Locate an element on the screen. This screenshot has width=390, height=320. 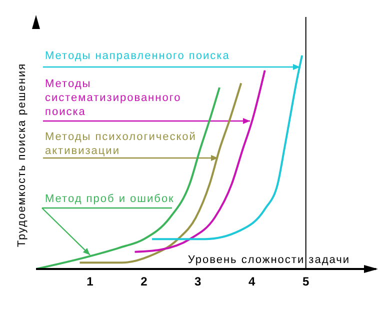
series-label: Метод проб и ошибок is located at coordinates (109, 199).